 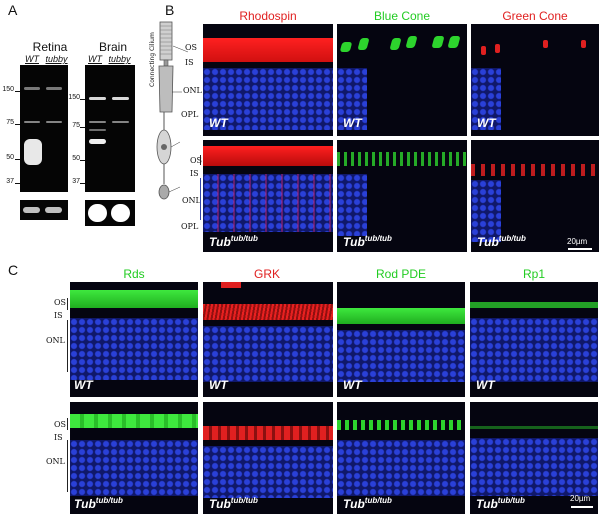 I want to click on c-tub-genotype-2: Tubtub/tub, so click(x=233, y=503).